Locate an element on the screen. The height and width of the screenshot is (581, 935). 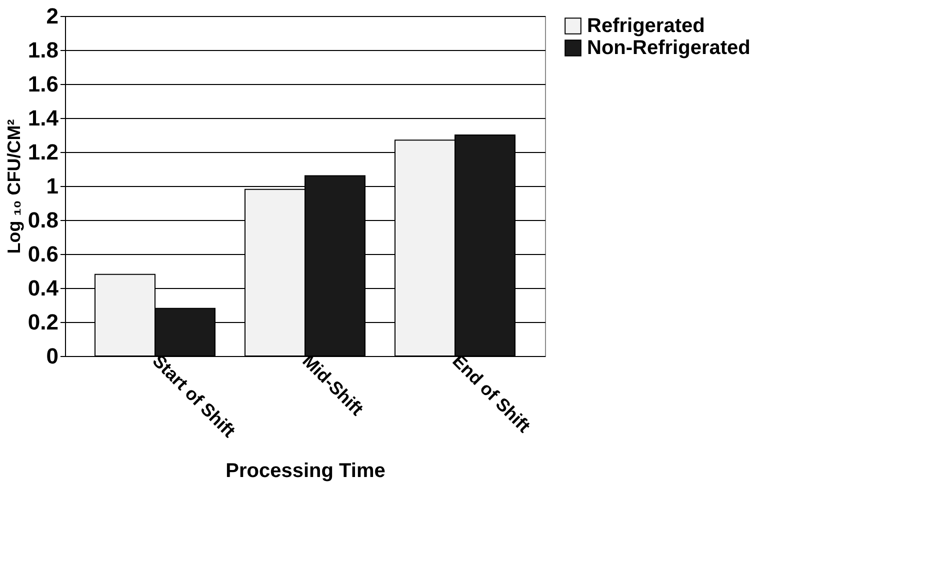
x-axis-title: Processing Time is located at coordinates (306, 471).